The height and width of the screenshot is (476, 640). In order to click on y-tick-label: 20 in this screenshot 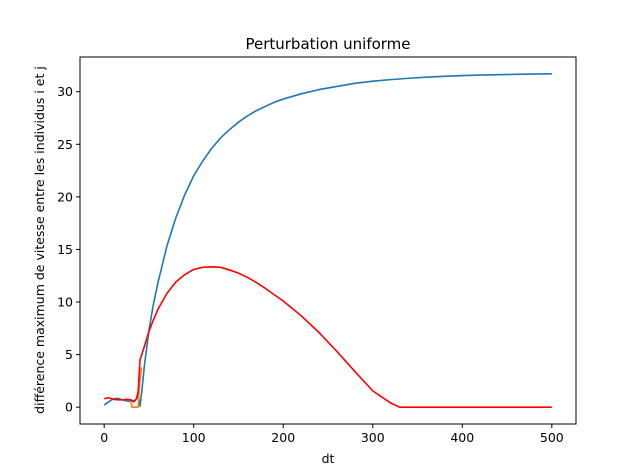, I will do `click(65, 196)`.